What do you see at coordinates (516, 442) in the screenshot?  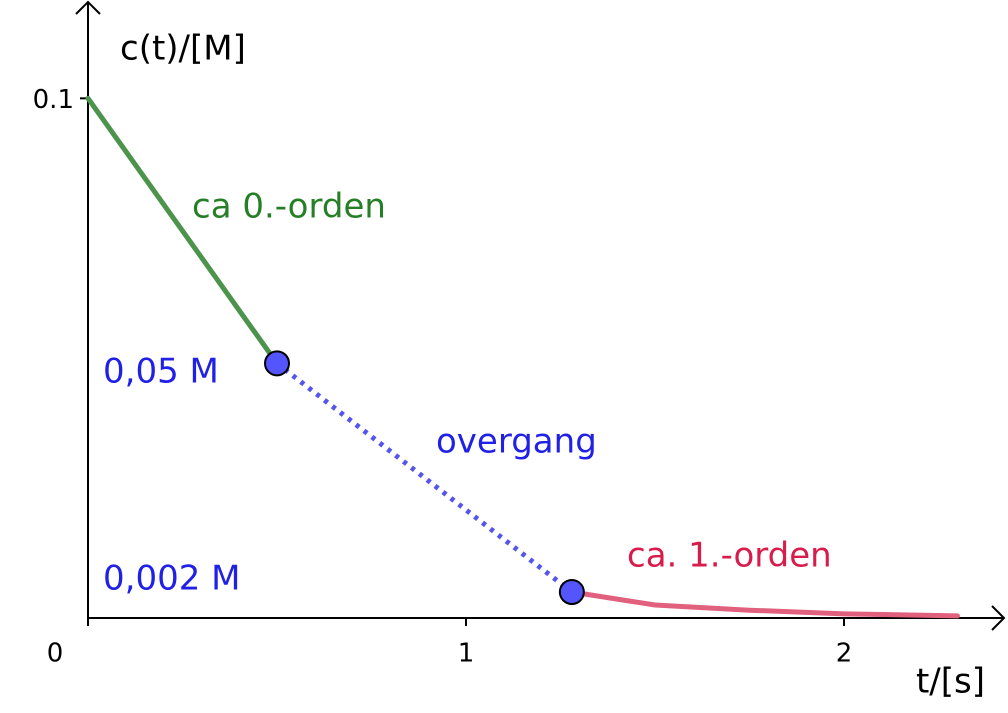 I see `series-label: overgang` at bounding box center [516, 442].